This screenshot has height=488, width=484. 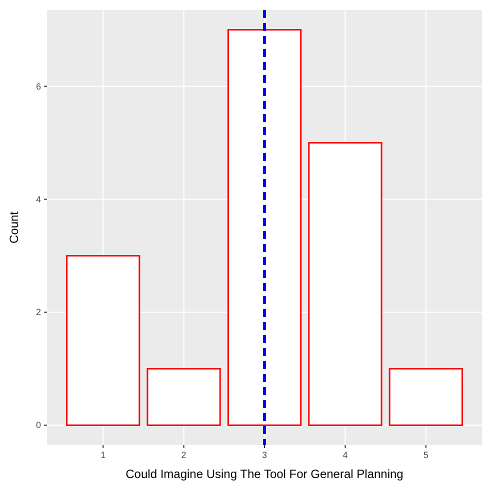 I want to click on x-tick-label: 5, so click(x=425, y=455).